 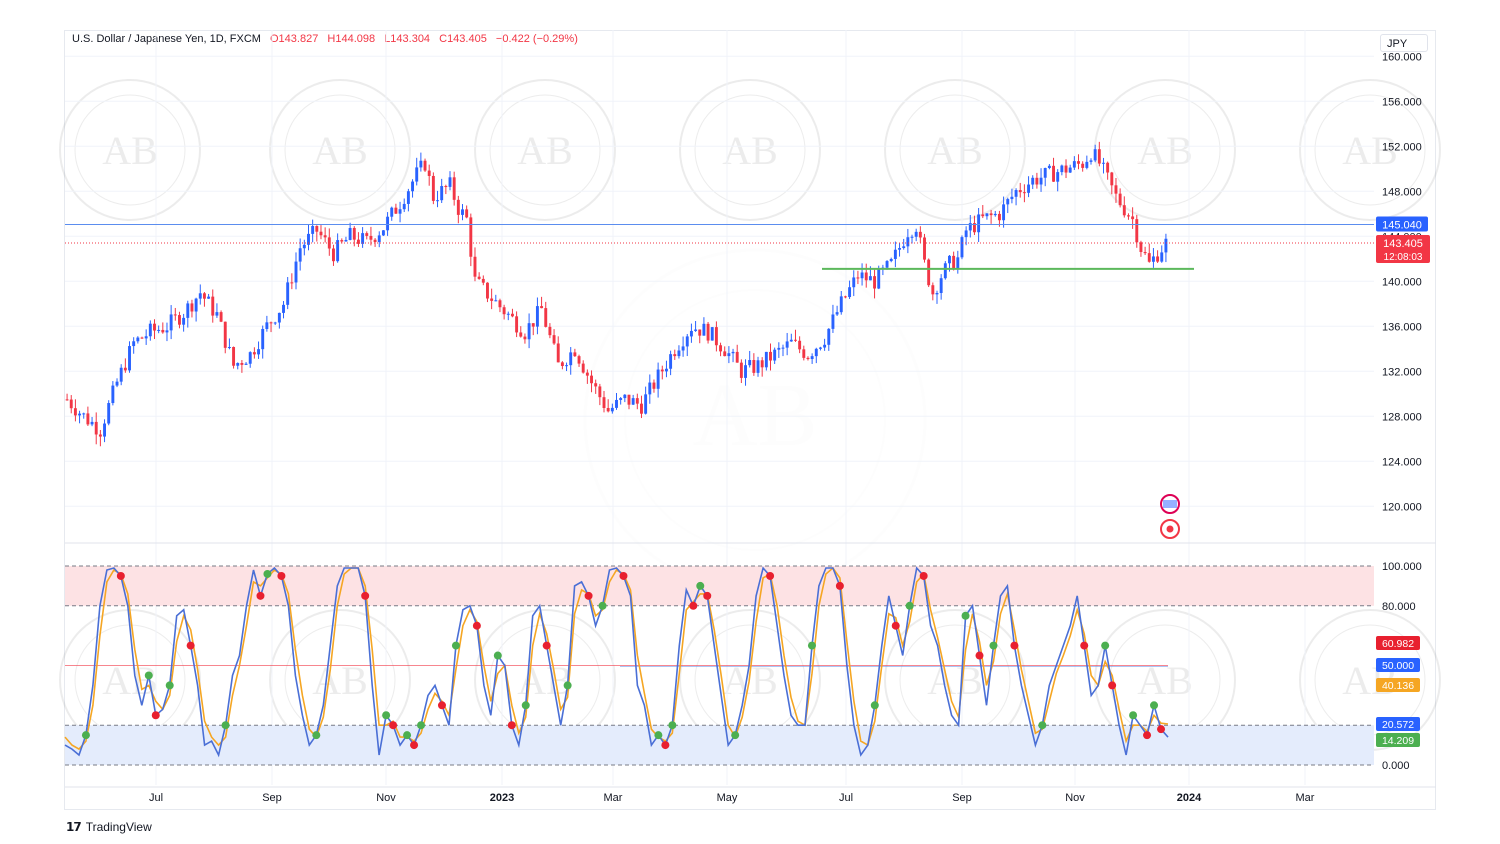 I want to click on currency-selector: JPY, so click(x=1404, y=43).